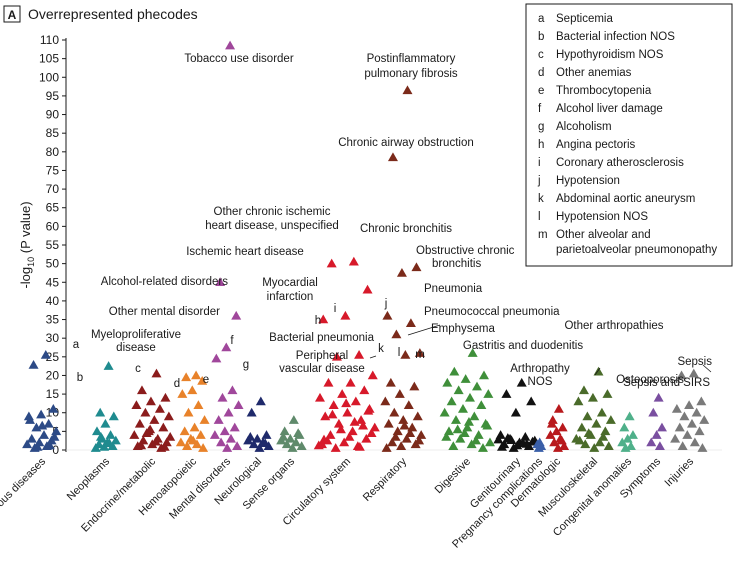 The width and height of the screenshot is (738, 566). I want to click on annotation-label: Myocardial, so click(290, 283).